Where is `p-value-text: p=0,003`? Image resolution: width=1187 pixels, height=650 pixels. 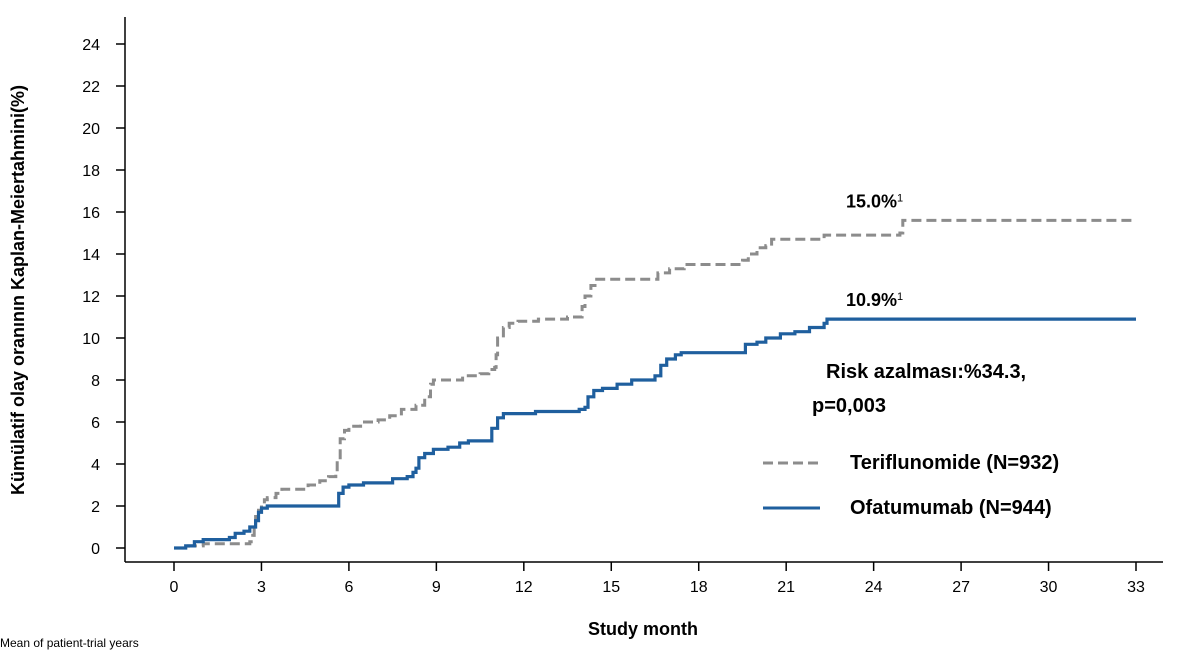 p-value-text: p=0,003 is located at coordinates (849, 406).